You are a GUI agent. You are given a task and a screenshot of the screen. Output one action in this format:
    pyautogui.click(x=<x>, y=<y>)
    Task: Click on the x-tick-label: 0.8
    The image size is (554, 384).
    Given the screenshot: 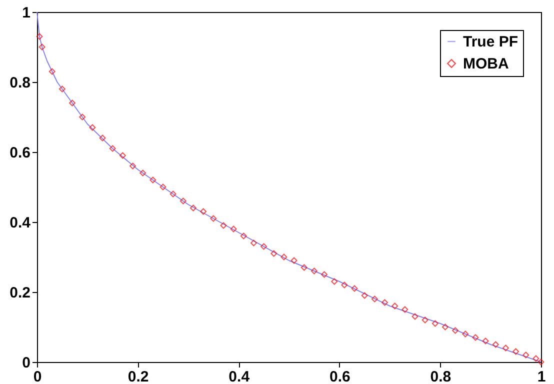 What is the action you would take?
    pyautogui.click(x=441, y=376)
    